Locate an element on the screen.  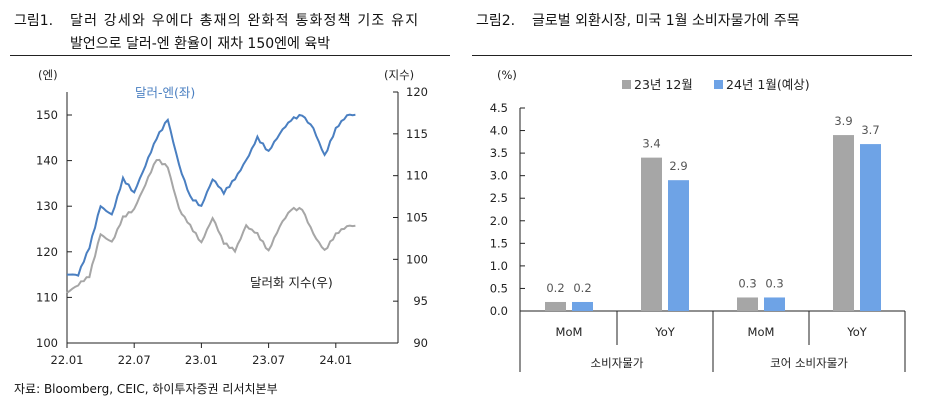
bar-y-tick-label: 4.0 is located at coordinates (499, 131).